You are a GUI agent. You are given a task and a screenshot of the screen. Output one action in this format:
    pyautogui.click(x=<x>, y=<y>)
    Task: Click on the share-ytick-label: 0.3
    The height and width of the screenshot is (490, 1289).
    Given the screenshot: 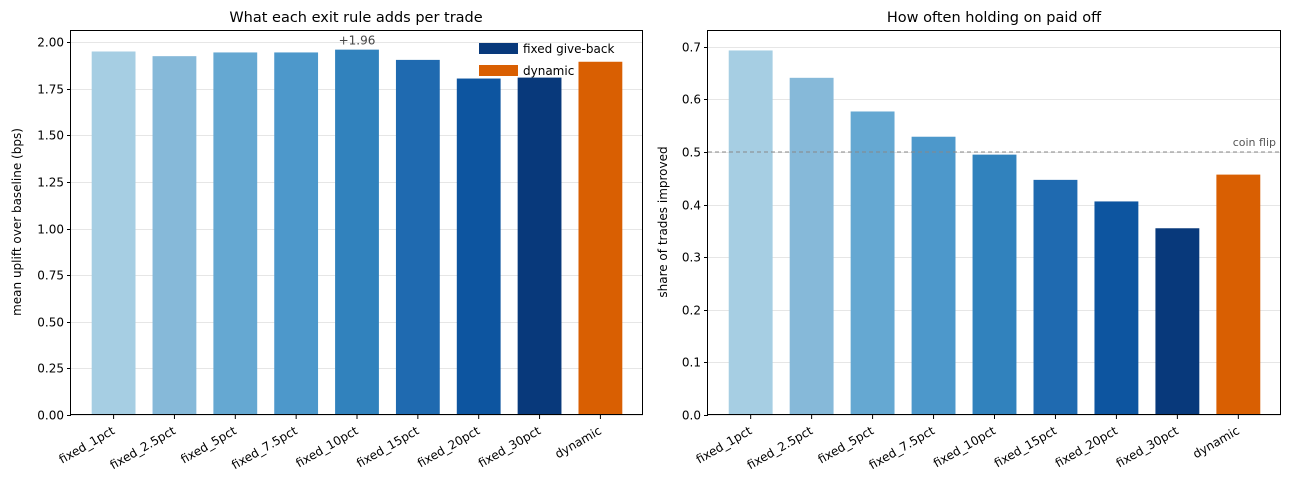 What is the action you would take?
    pyautogui.click(x=691, y=258)
    